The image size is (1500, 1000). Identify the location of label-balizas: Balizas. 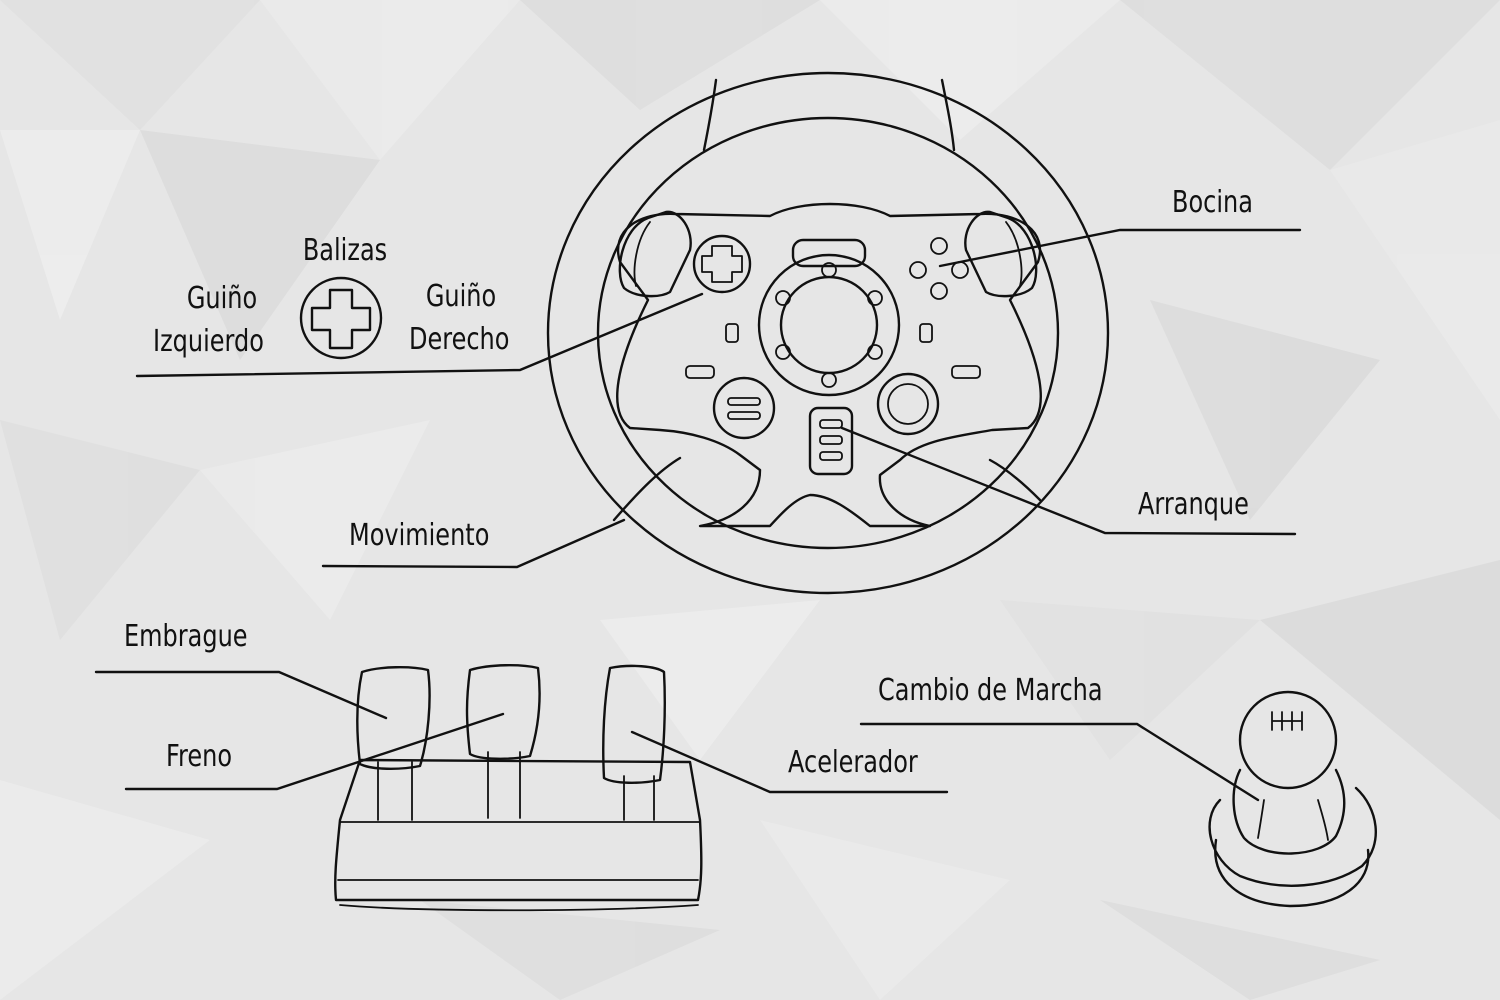
(345, 250).